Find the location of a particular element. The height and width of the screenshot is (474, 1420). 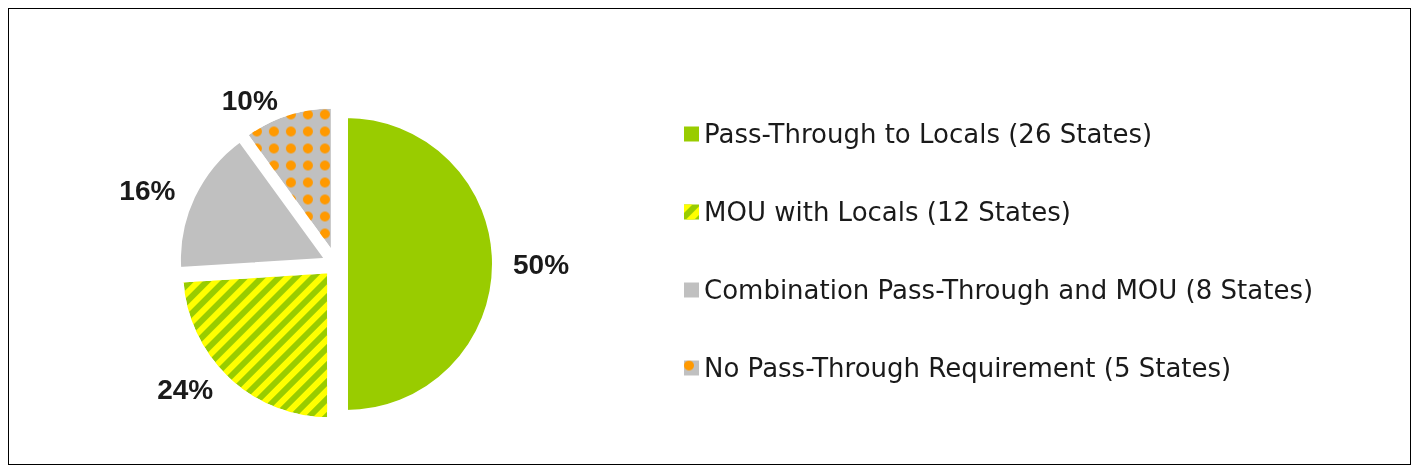

data-label: 24% is located at coordinates (185, 389).